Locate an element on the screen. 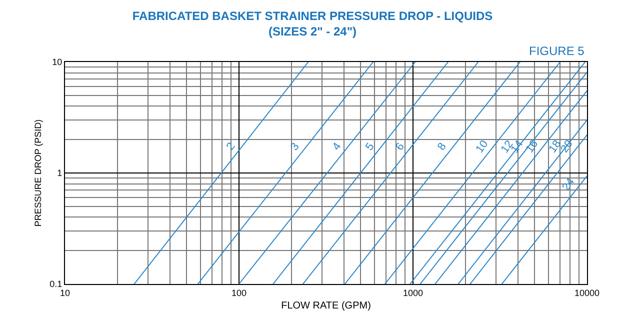 The width and height of the screenshot is (625, 331). y-tick-label: 10 is located at coordinates (57, 62).